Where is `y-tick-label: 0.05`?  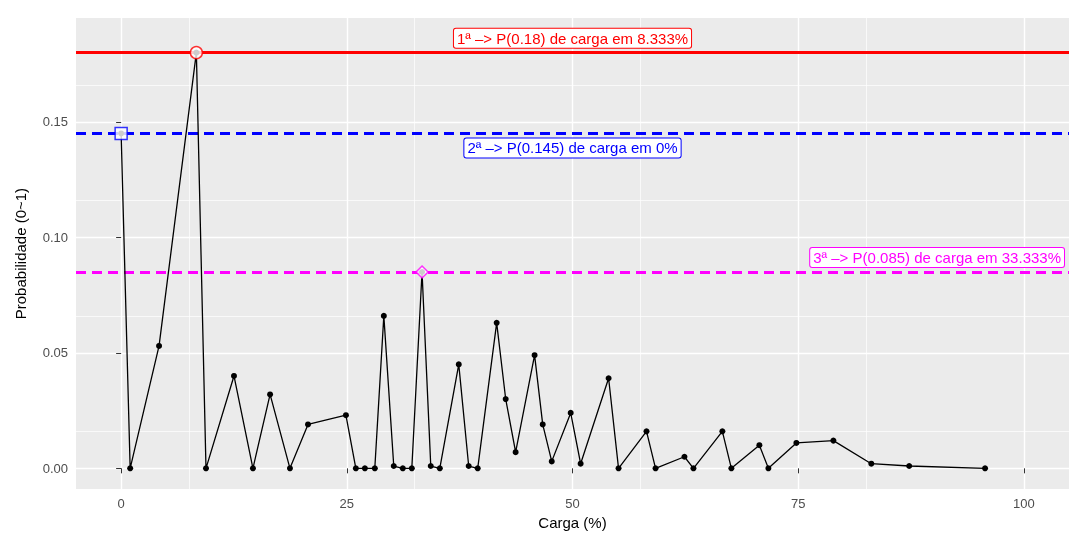 y-tick-label: 0.05 is located at coordinates (55, 353).